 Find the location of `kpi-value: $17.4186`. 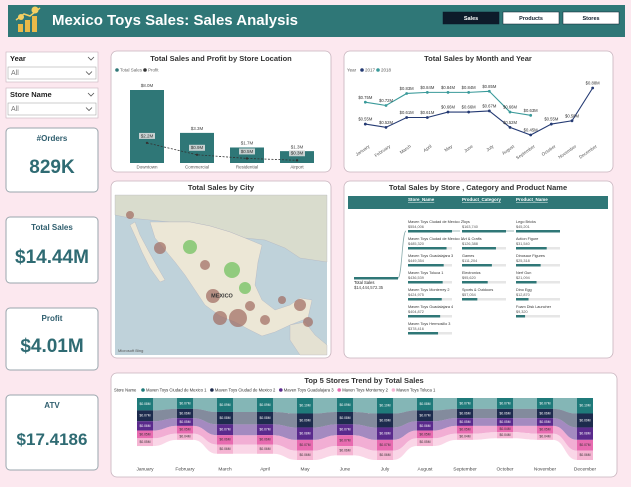

kpi-value: $17.4186 is located at coordinates (52, 439).